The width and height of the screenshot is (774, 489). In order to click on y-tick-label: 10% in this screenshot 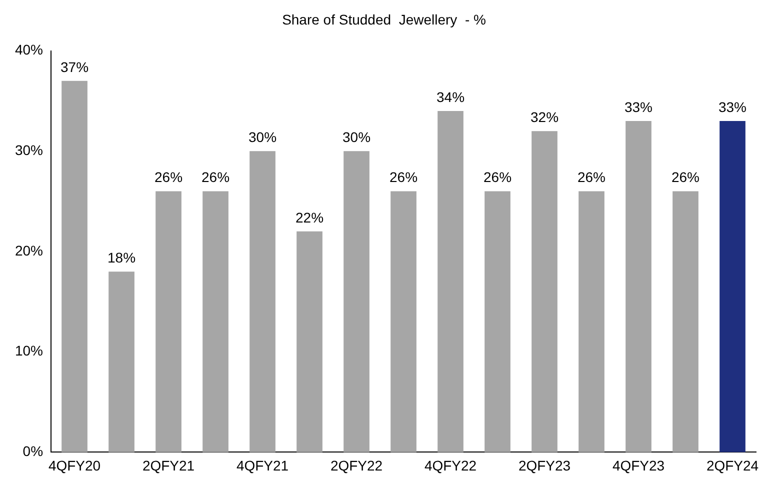, I will do `click(29, 350)`.